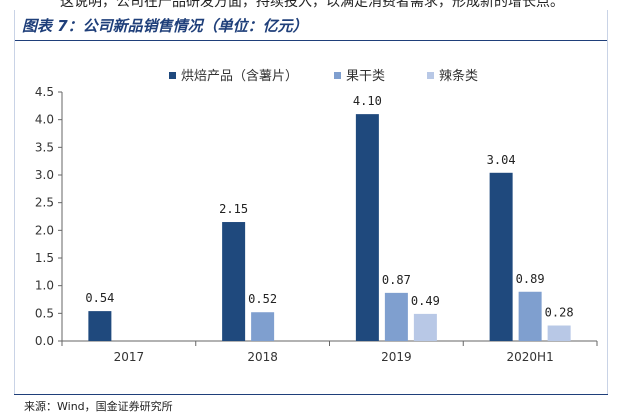 Image resolution: width=618 pixels, height=414 pixels. I want to click on data-label: 2.15, so click(233, 209).